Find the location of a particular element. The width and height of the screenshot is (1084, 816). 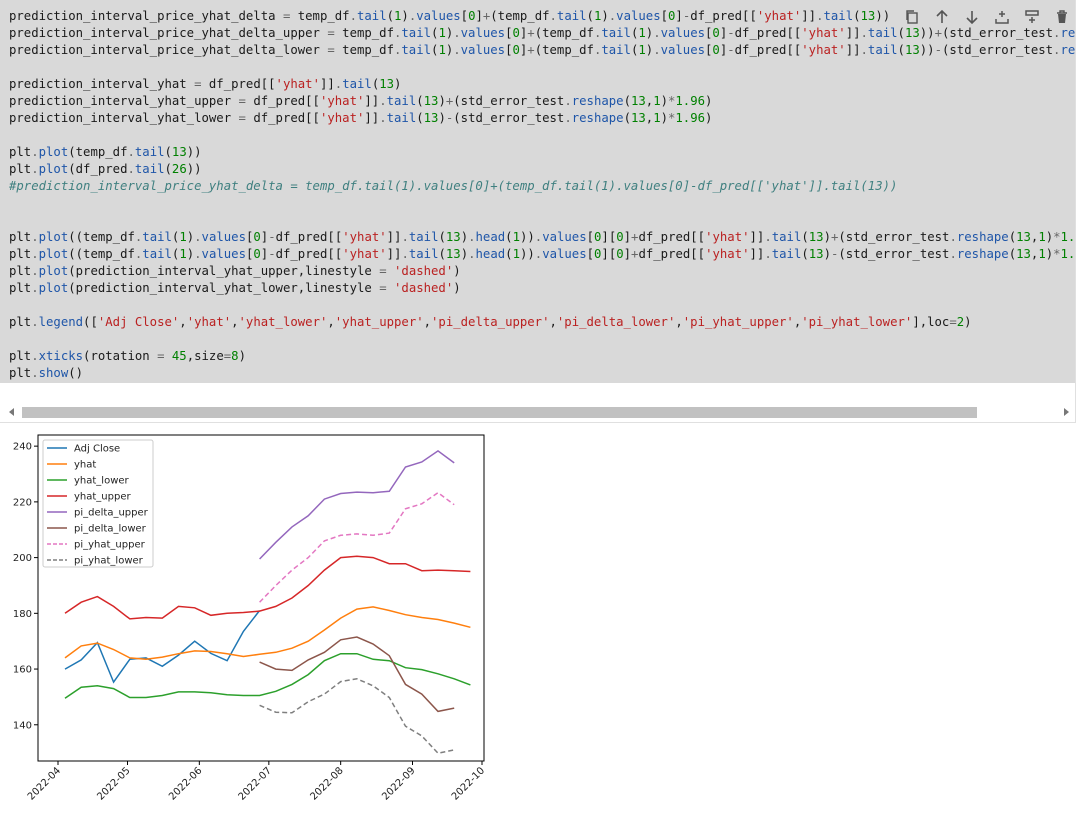

insert-below-icon is located at coordinates (1032, 16).